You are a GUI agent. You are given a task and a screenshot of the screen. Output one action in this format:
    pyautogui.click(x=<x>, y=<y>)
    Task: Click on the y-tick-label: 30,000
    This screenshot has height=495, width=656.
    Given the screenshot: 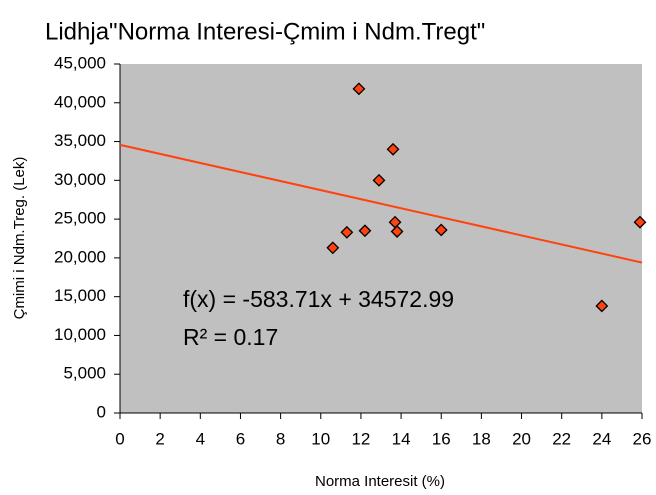 What is the action you would take?
    pyautogui.click(x=80, y=179)
    